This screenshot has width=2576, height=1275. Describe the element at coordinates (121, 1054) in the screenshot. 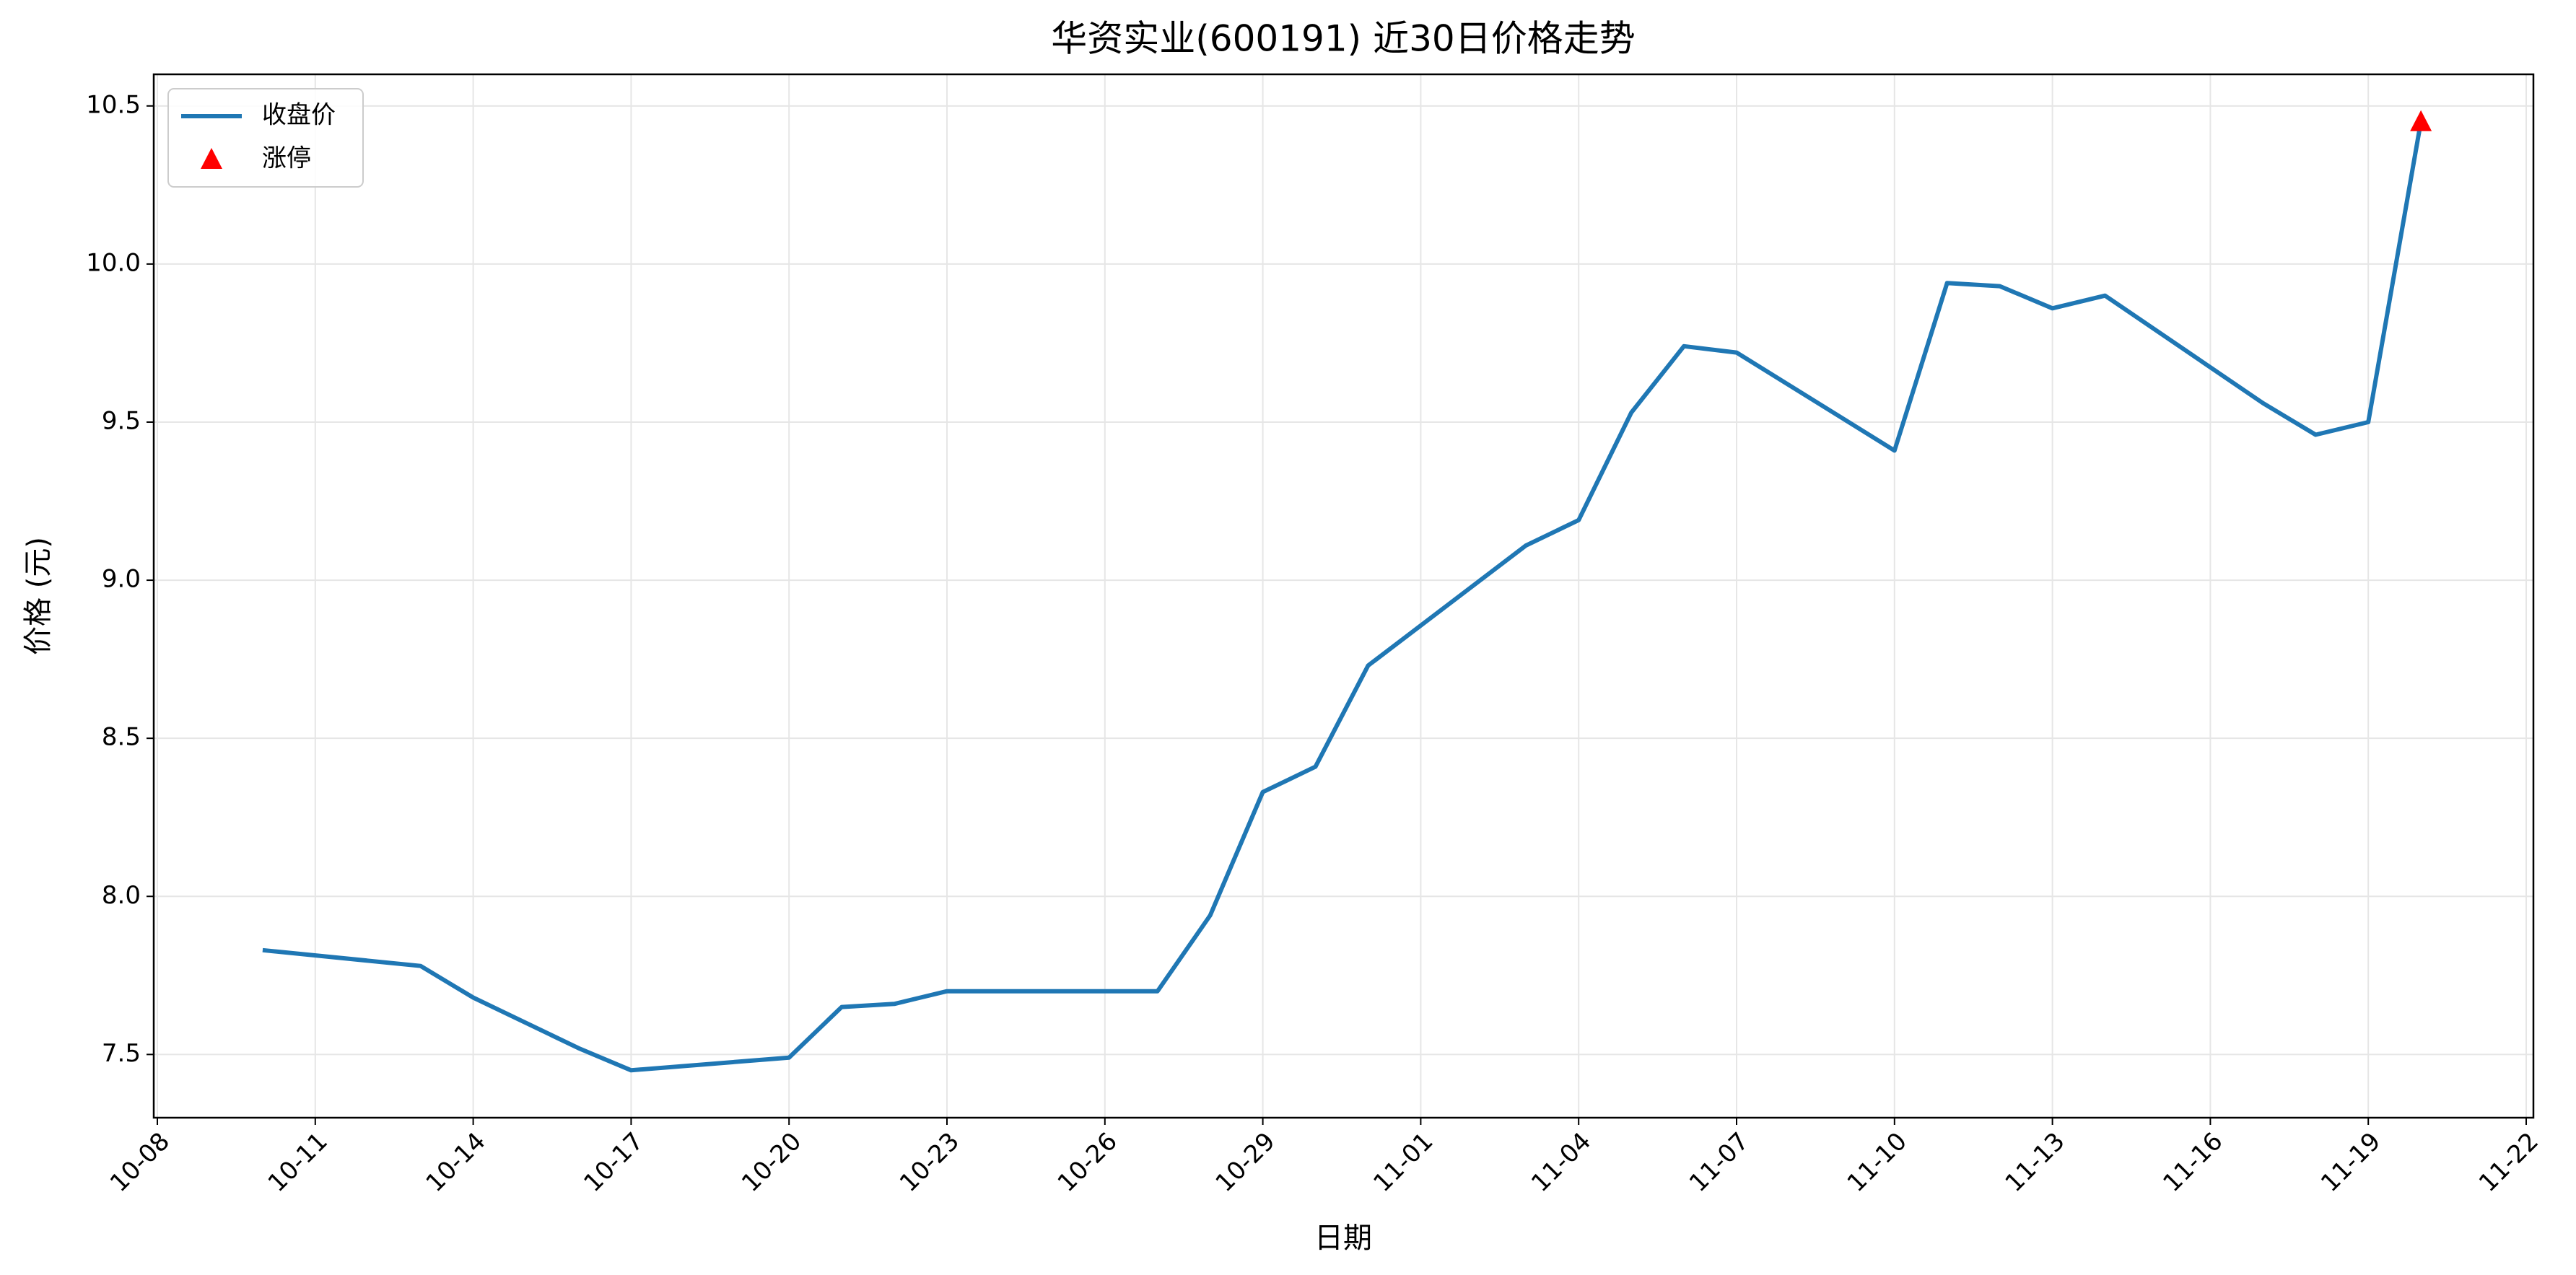

I see `y-tick-label: 7.5` at that location.